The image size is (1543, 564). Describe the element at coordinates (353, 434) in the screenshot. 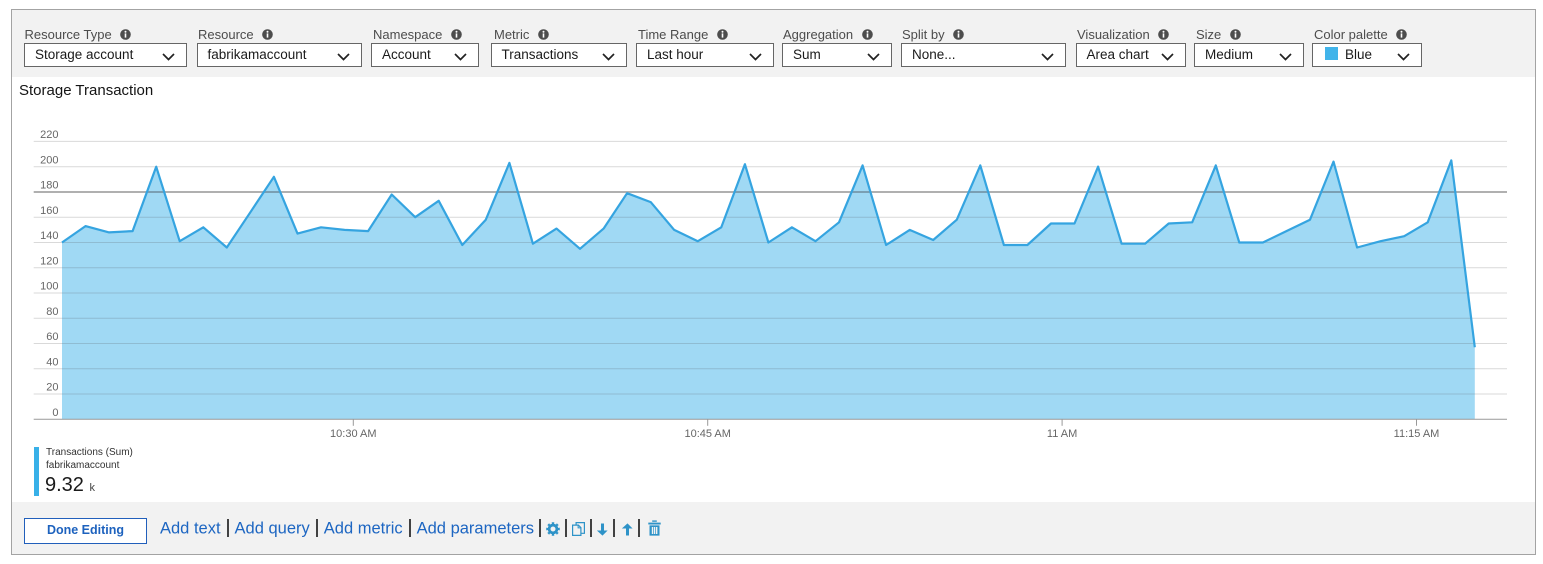

I see `svg-text: 10:30 AM` at that location.